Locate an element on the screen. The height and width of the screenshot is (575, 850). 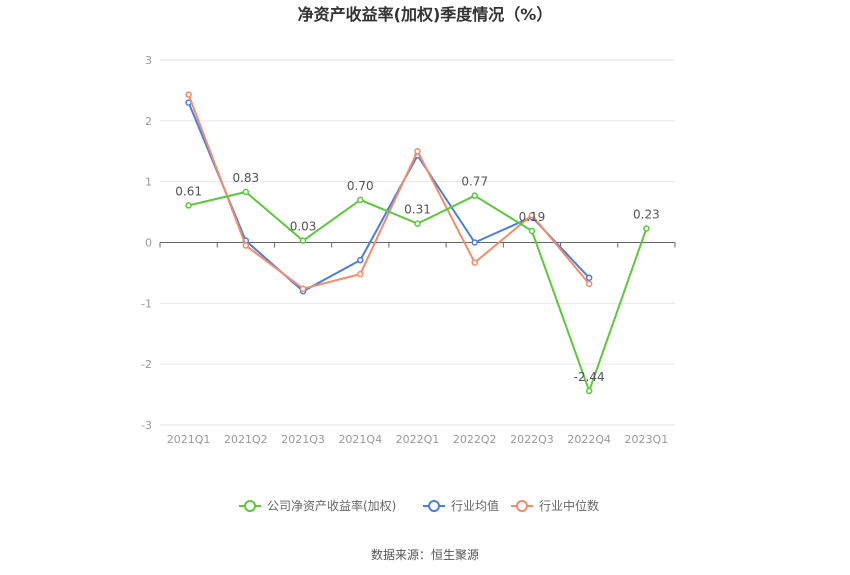
x-tick-label: 2022Q2 is located at coordinates (475, 439).